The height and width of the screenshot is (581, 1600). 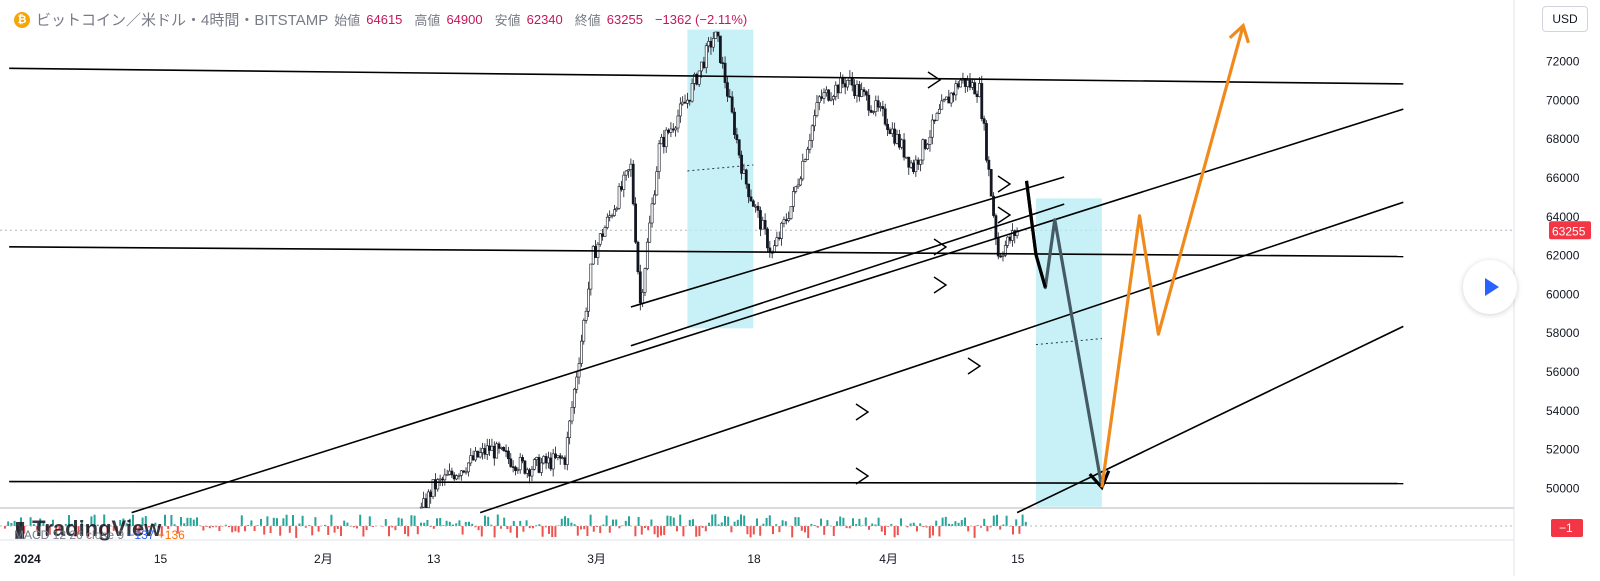 What do you see at coordinates (1563, 372) in the screenshot?
I see `y-tick-label: 56000` at bounding box center [1563, 372].